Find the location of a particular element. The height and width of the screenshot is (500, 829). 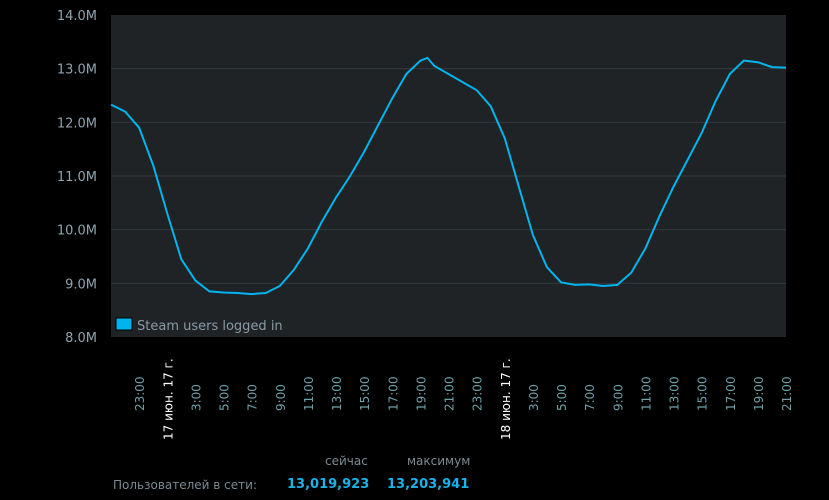

legend-swatch is located at coordinates (124, 324).